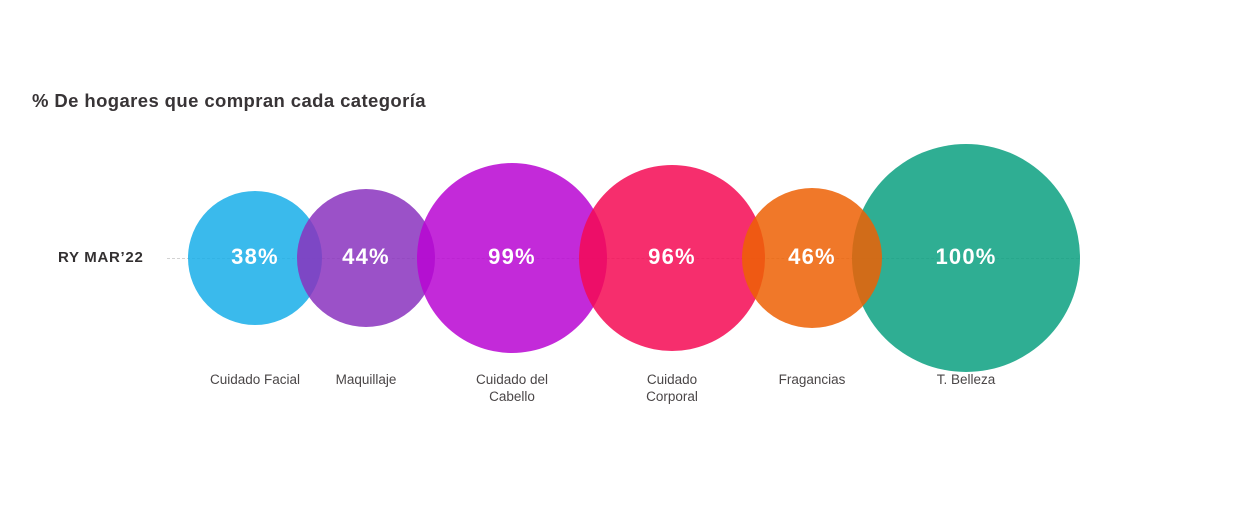  I want to click on category-label-line: Fragancias, so click(812, 379).